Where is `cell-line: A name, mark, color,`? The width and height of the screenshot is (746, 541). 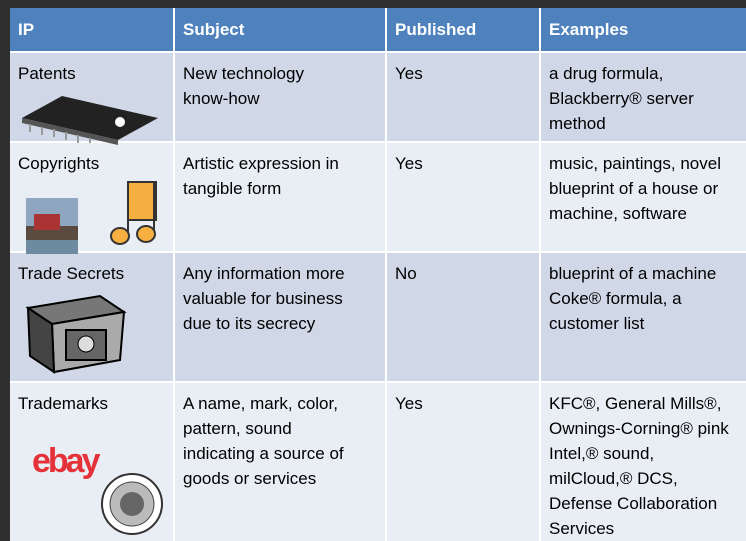 cell-line: A name, mark, color, is located at coordinates (260, 403).